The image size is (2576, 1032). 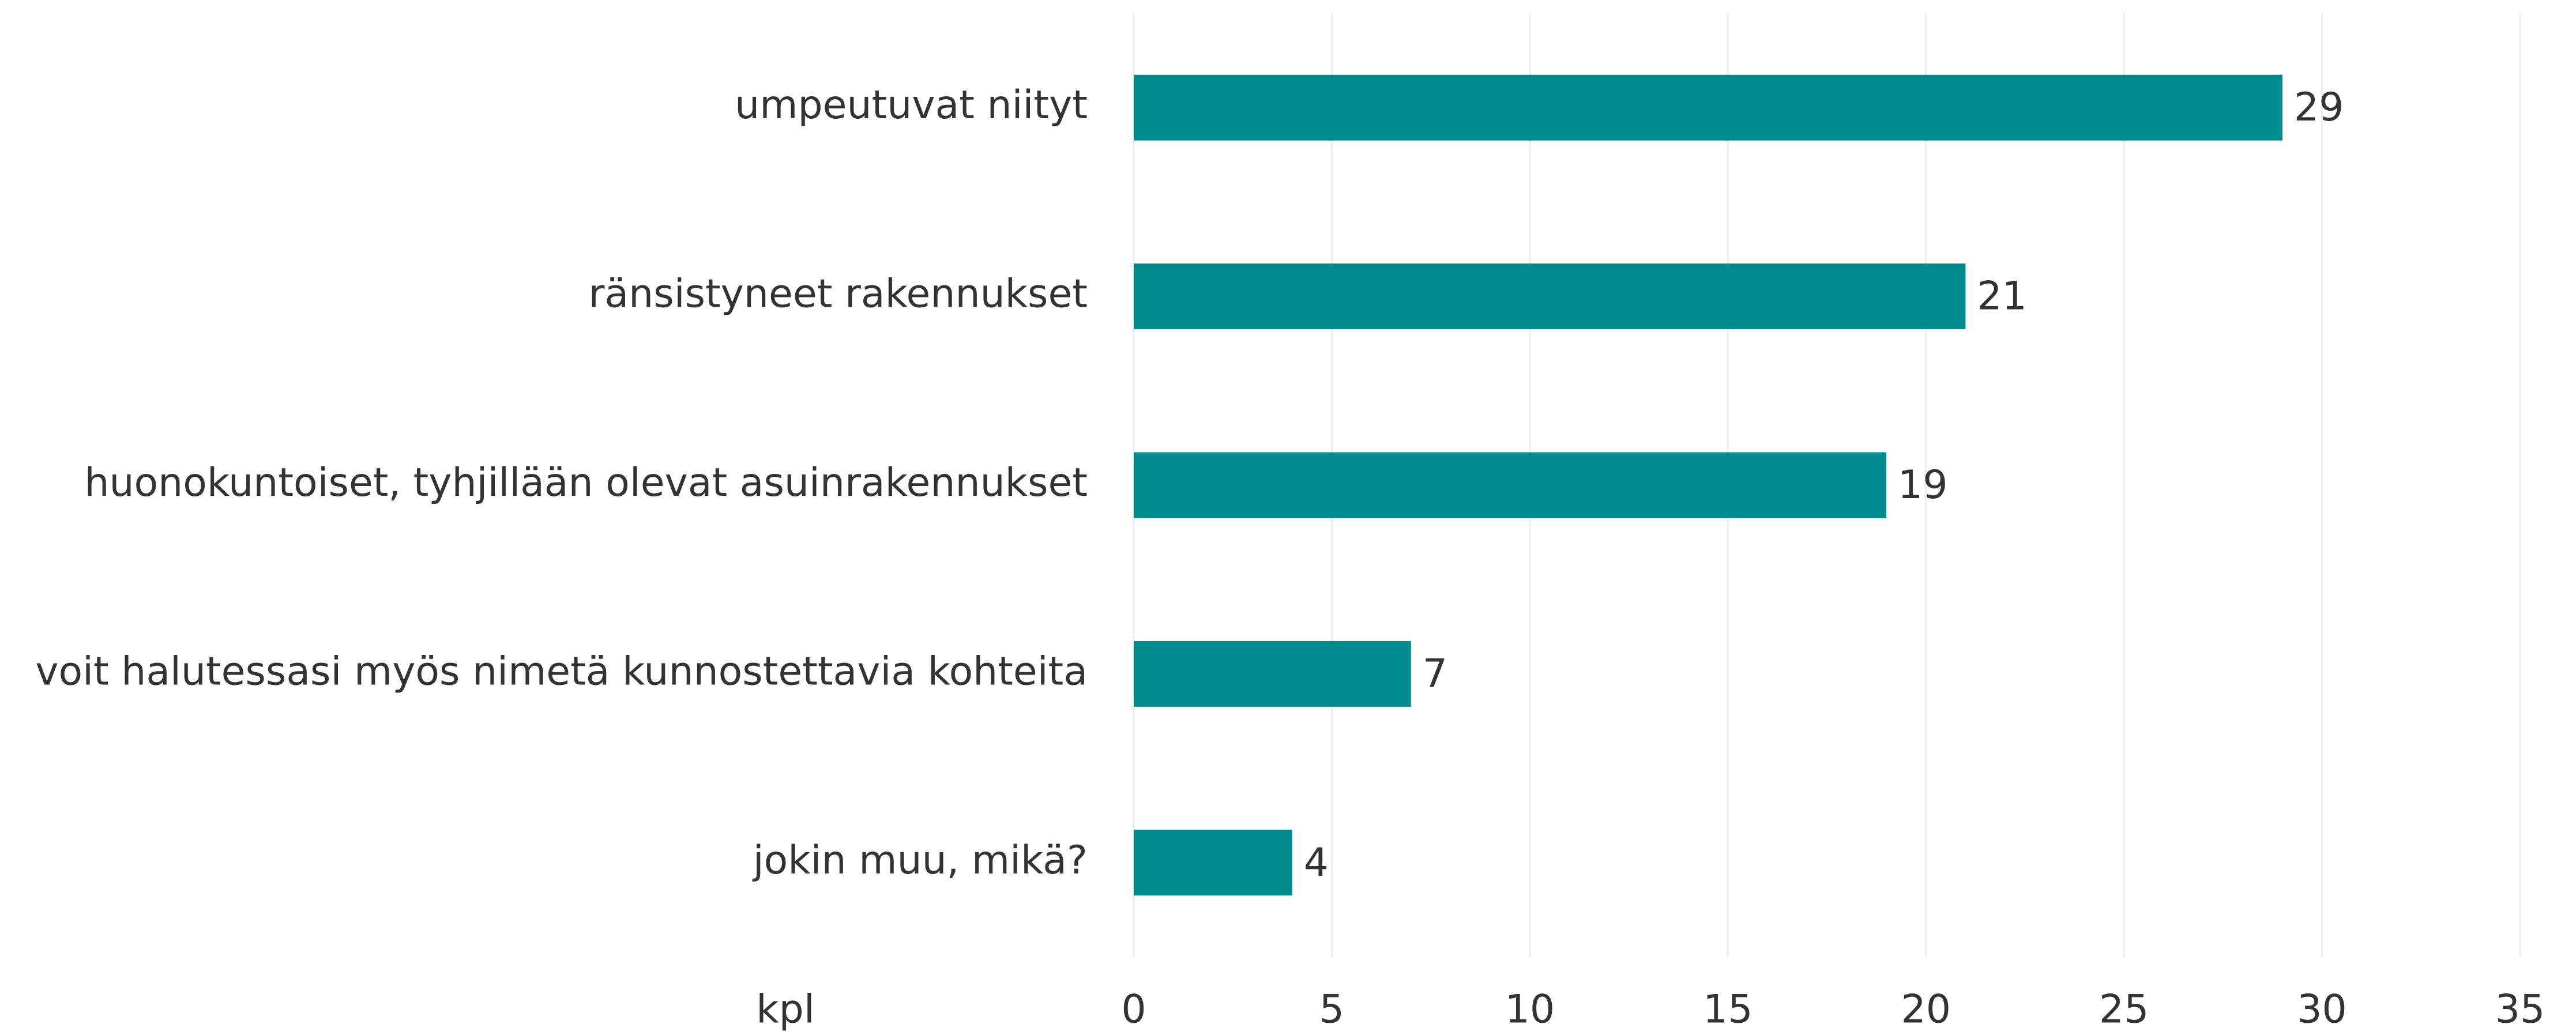 What do you see at coordinates (785, 1009) in the screenshot?
I see `x-axis-label: kpl` at bounding box center [785, 1009].